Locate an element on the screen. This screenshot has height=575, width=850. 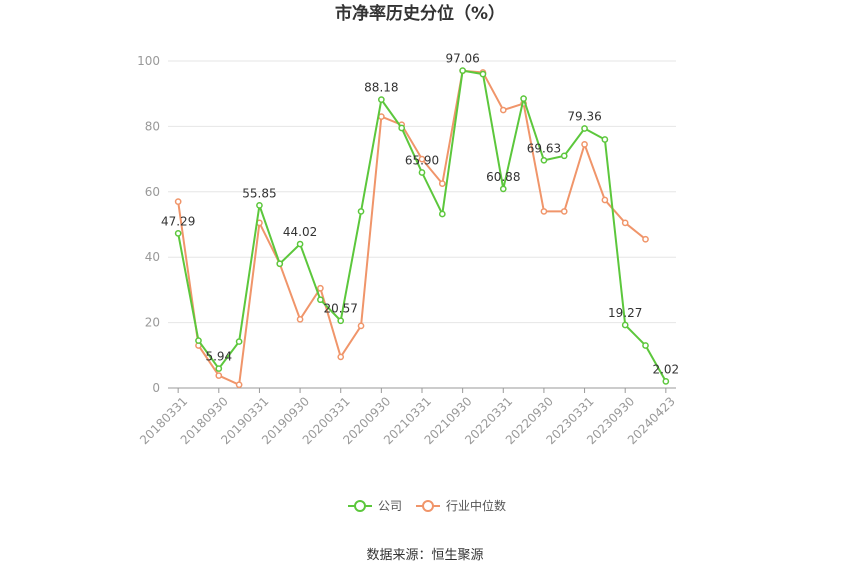
y-tick-label: 0 is located at coordinates (156, 388).